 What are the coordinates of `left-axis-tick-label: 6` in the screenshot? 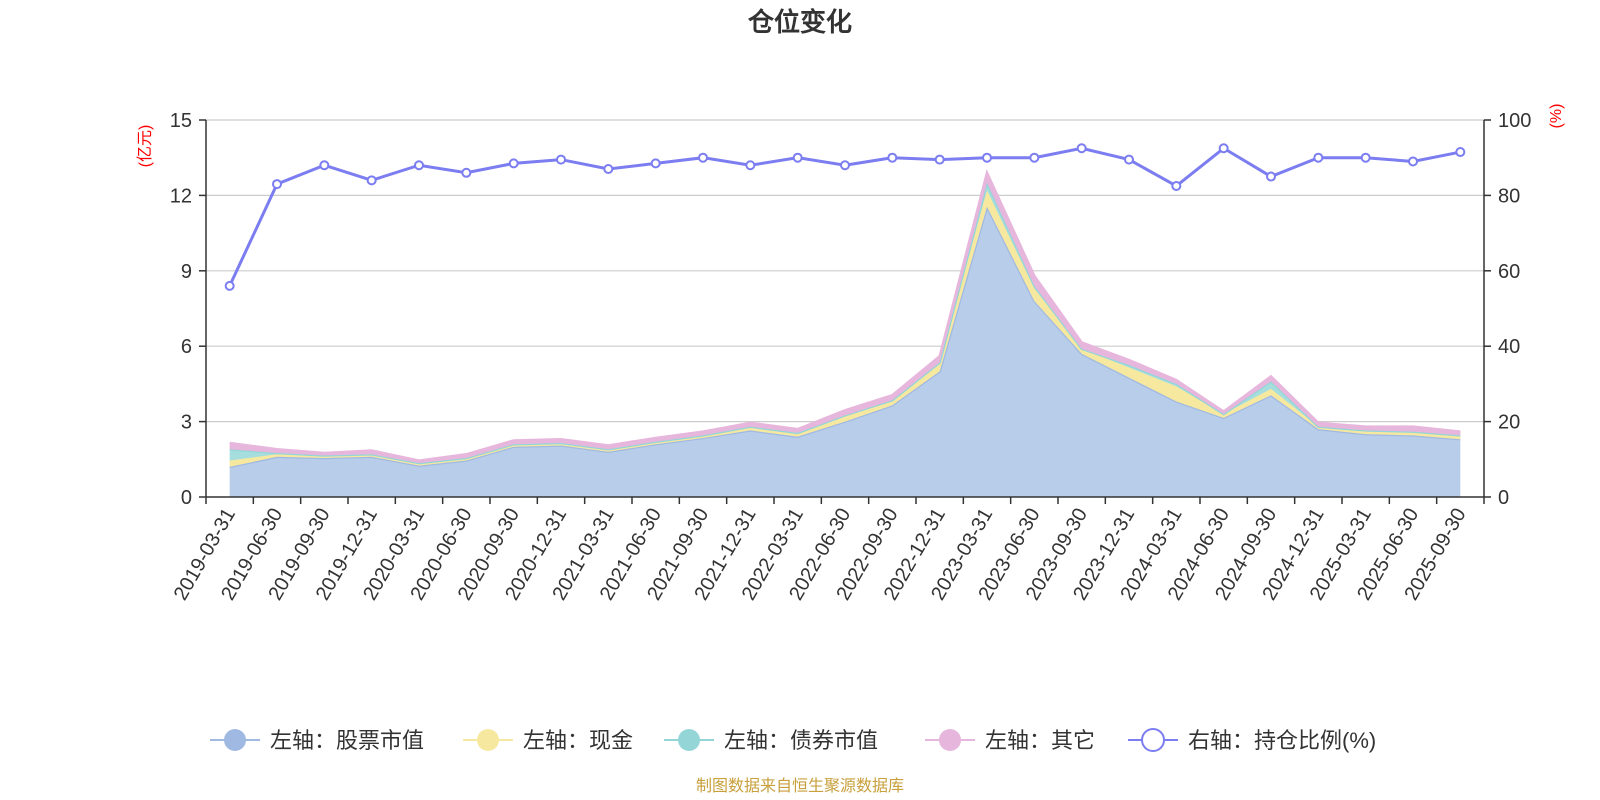 It's located at (186, 347).